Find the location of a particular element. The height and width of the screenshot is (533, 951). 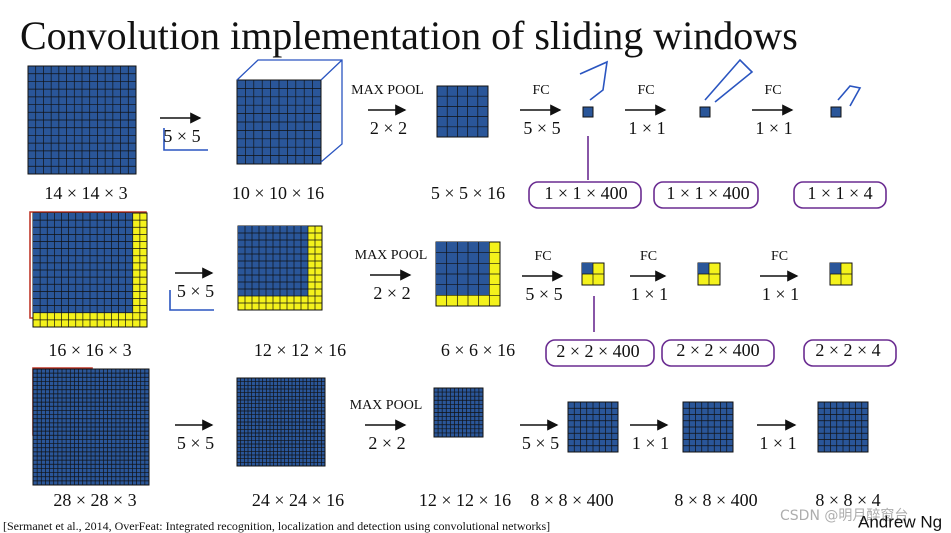

author: Andrew Ng is located at coordinates (900, 521).